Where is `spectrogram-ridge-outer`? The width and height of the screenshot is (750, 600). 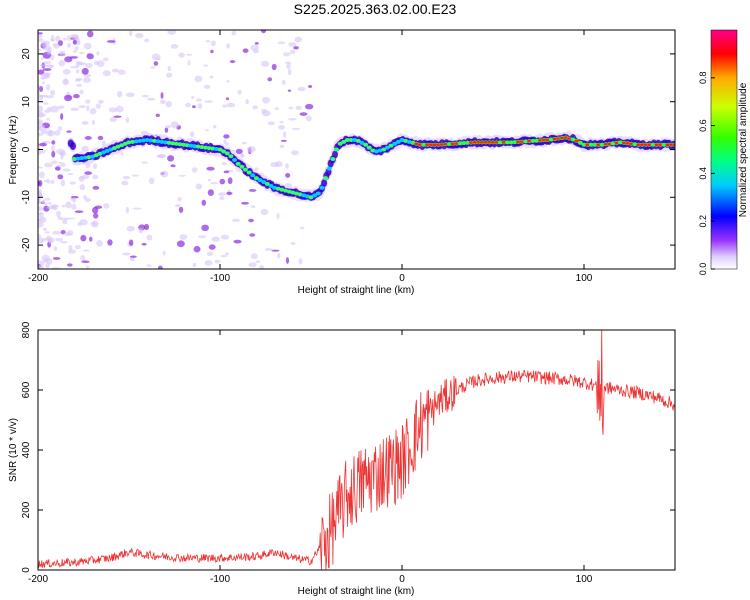
spectrogram-ridge-outer is located at coordinates (335, 154).